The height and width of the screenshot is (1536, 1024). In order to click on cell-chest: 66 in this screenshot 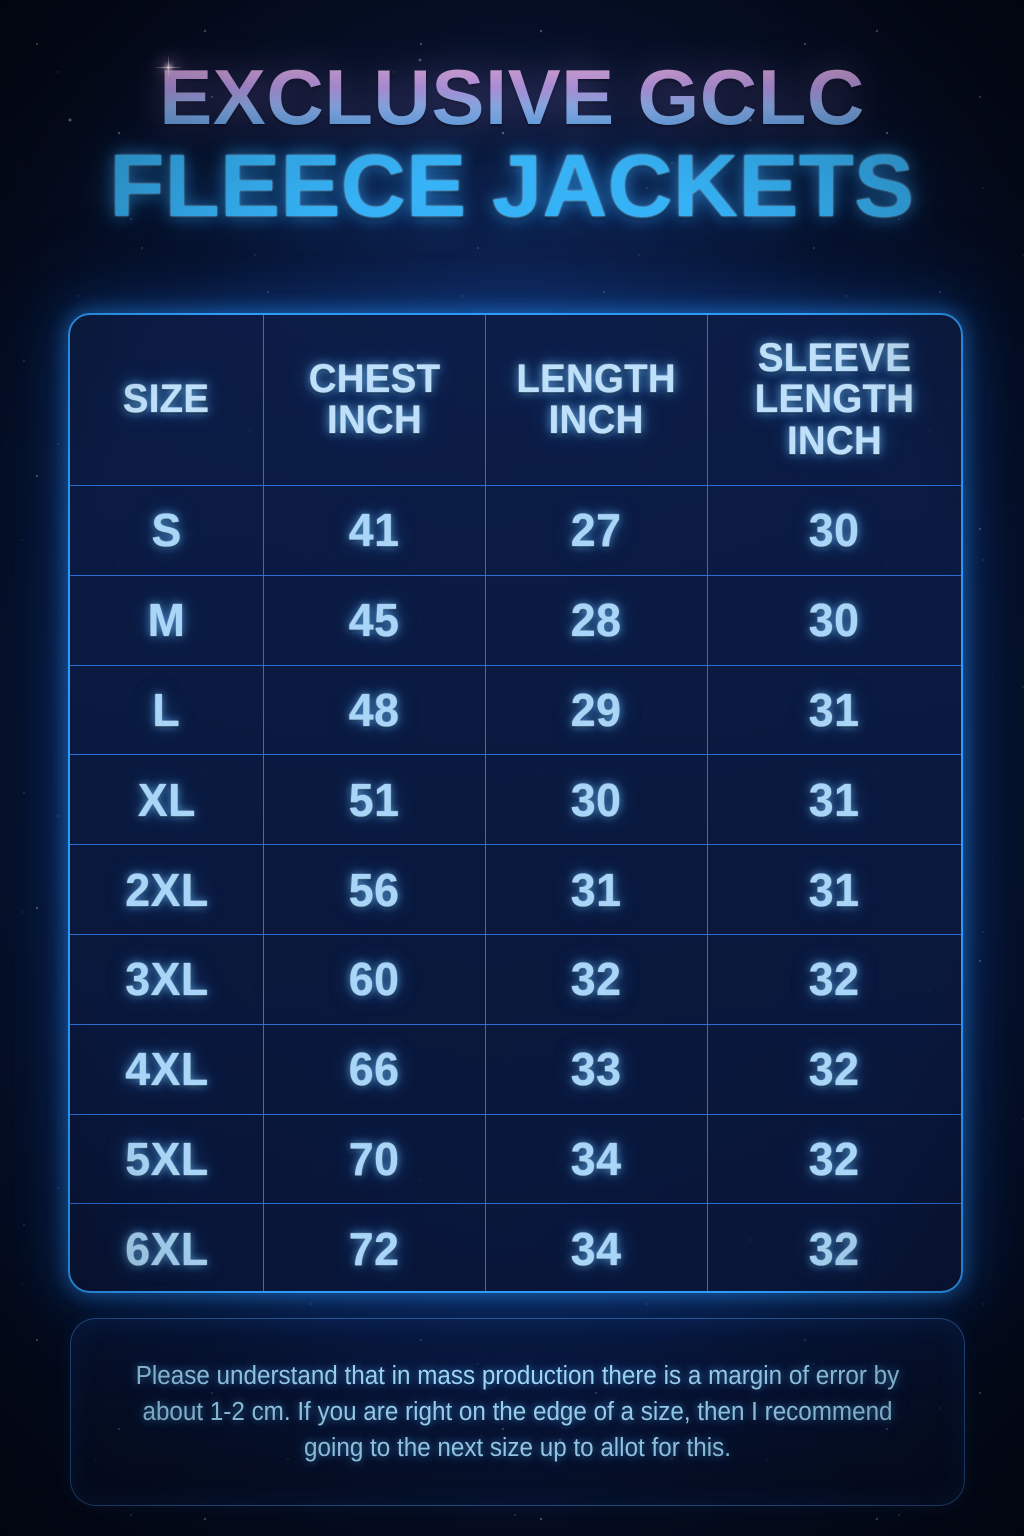, I will do `click(374, 1069)`.